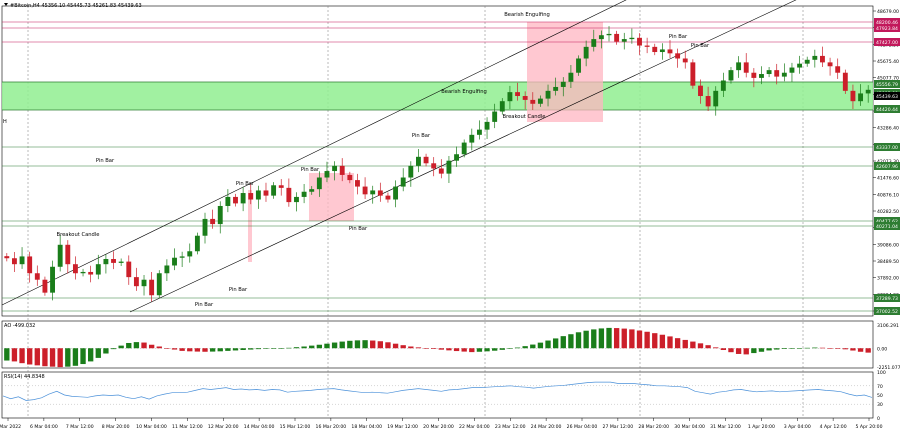 The width and height of the screenshot is (900, 433). I want to click on time-label: 3 Apr 04:00, so click(797, 427).